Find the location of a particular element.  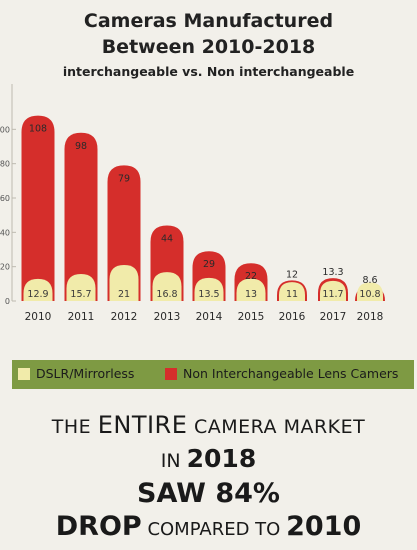

data-label-dslr-mirrorless: 10.8 is located at coordinates (369, 294).